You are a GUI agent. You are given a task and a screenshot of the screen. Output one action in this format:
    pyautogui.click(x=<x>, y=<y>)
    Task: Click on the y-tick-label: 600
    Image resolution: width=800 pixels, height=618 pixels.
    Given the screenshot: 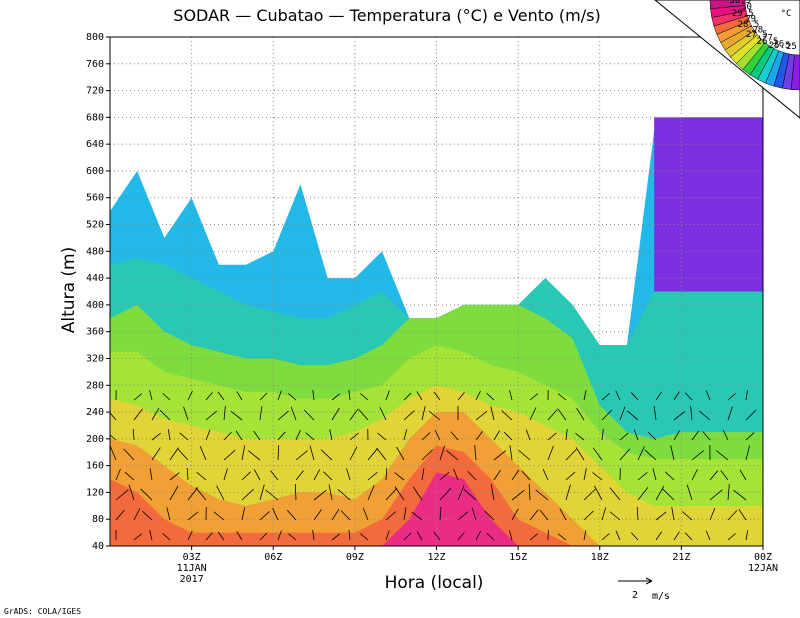 What is the action you would take?
    pyautogui.click(x=95, y=171)
    